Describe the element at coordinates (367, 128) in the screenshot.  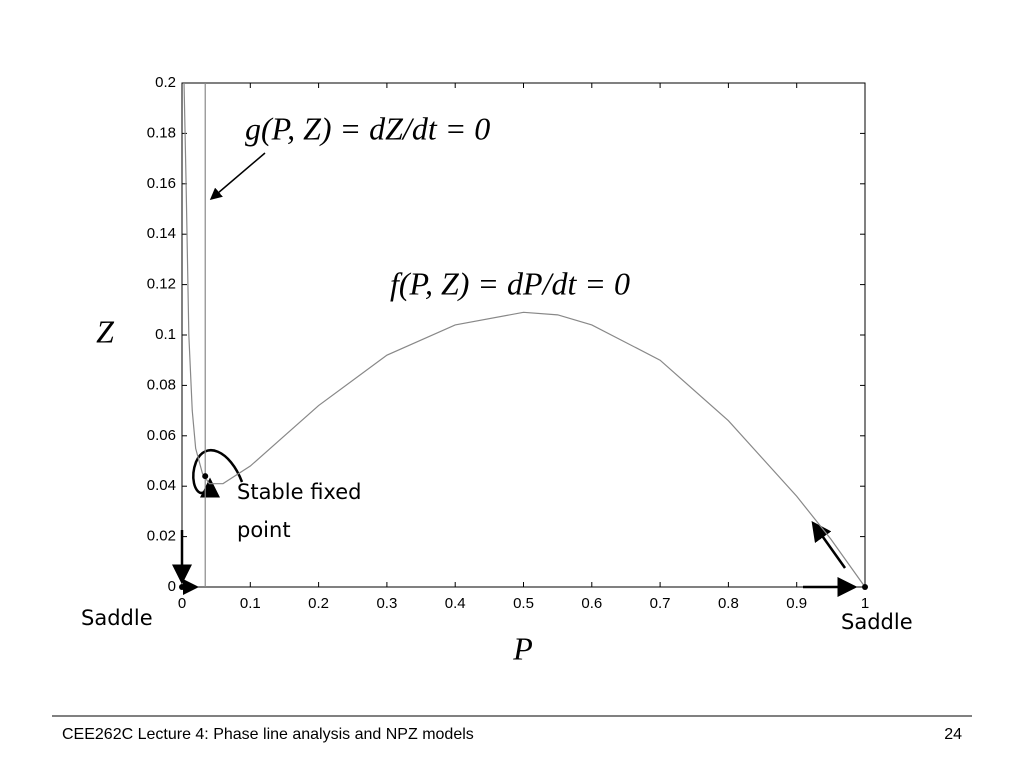
I see `annotation: g(P, Z) = dZ/dt = 0` at that location.